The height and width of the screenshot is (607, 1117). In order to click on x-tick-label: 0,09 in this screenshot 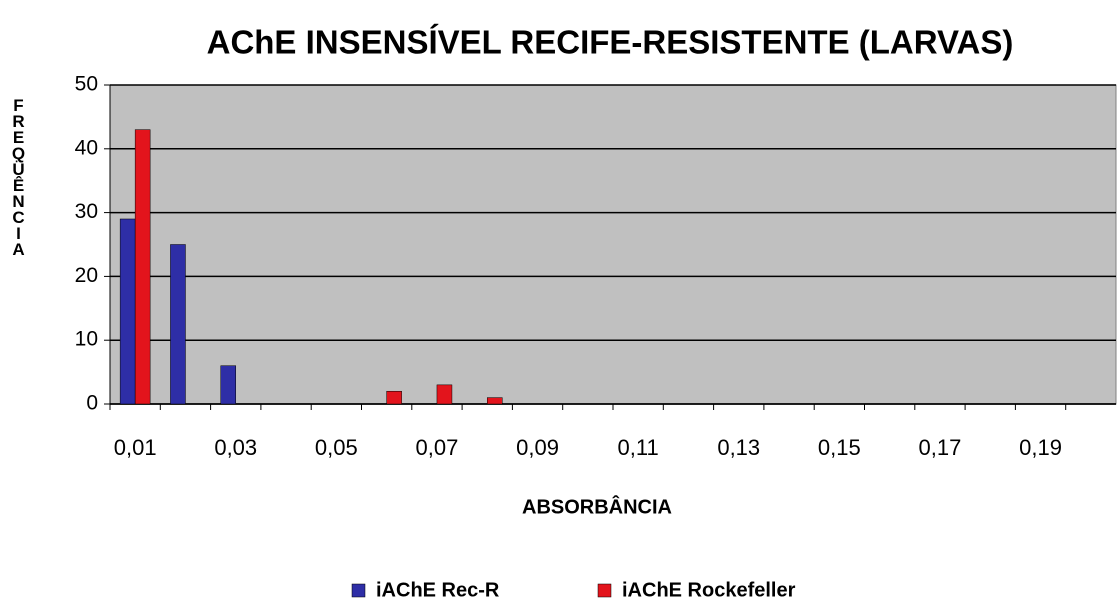, I will do `click(537, 447)`.